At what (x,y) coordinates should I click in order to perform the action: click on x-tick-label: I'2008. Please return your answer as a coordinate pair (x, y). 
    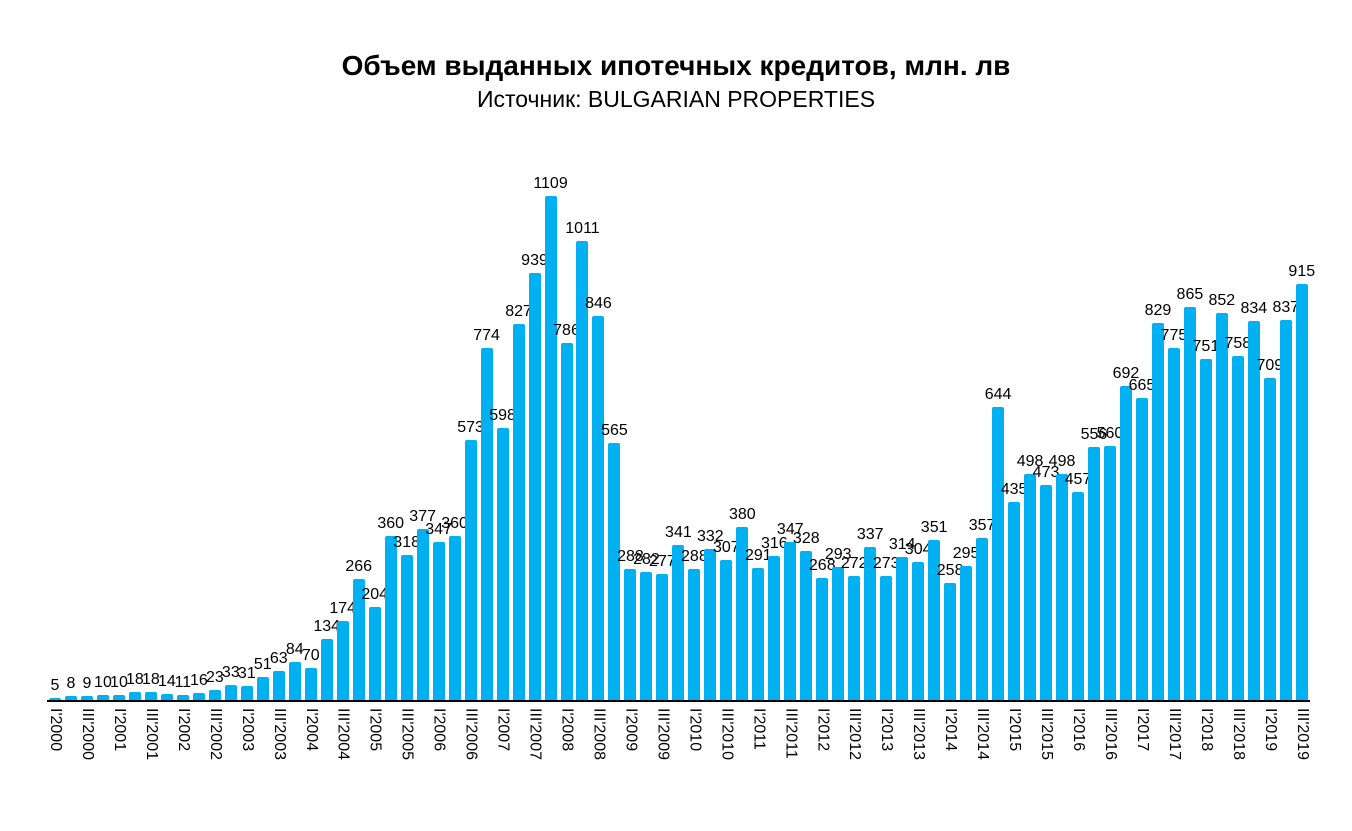
    Looking at the image, I should click on (567, 730).